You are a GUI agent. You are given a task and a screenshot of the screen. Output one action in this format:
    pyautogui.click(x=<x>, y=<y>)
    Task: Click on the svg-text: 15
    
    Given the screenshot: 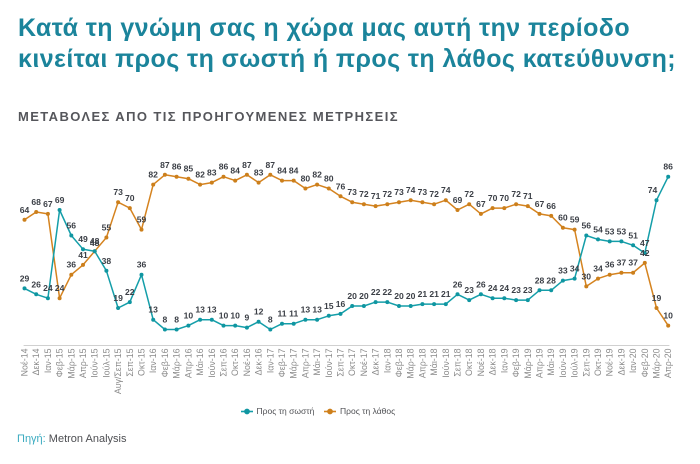 What is the action you would take?
    pyautogui.click(x=329, y=306)
    